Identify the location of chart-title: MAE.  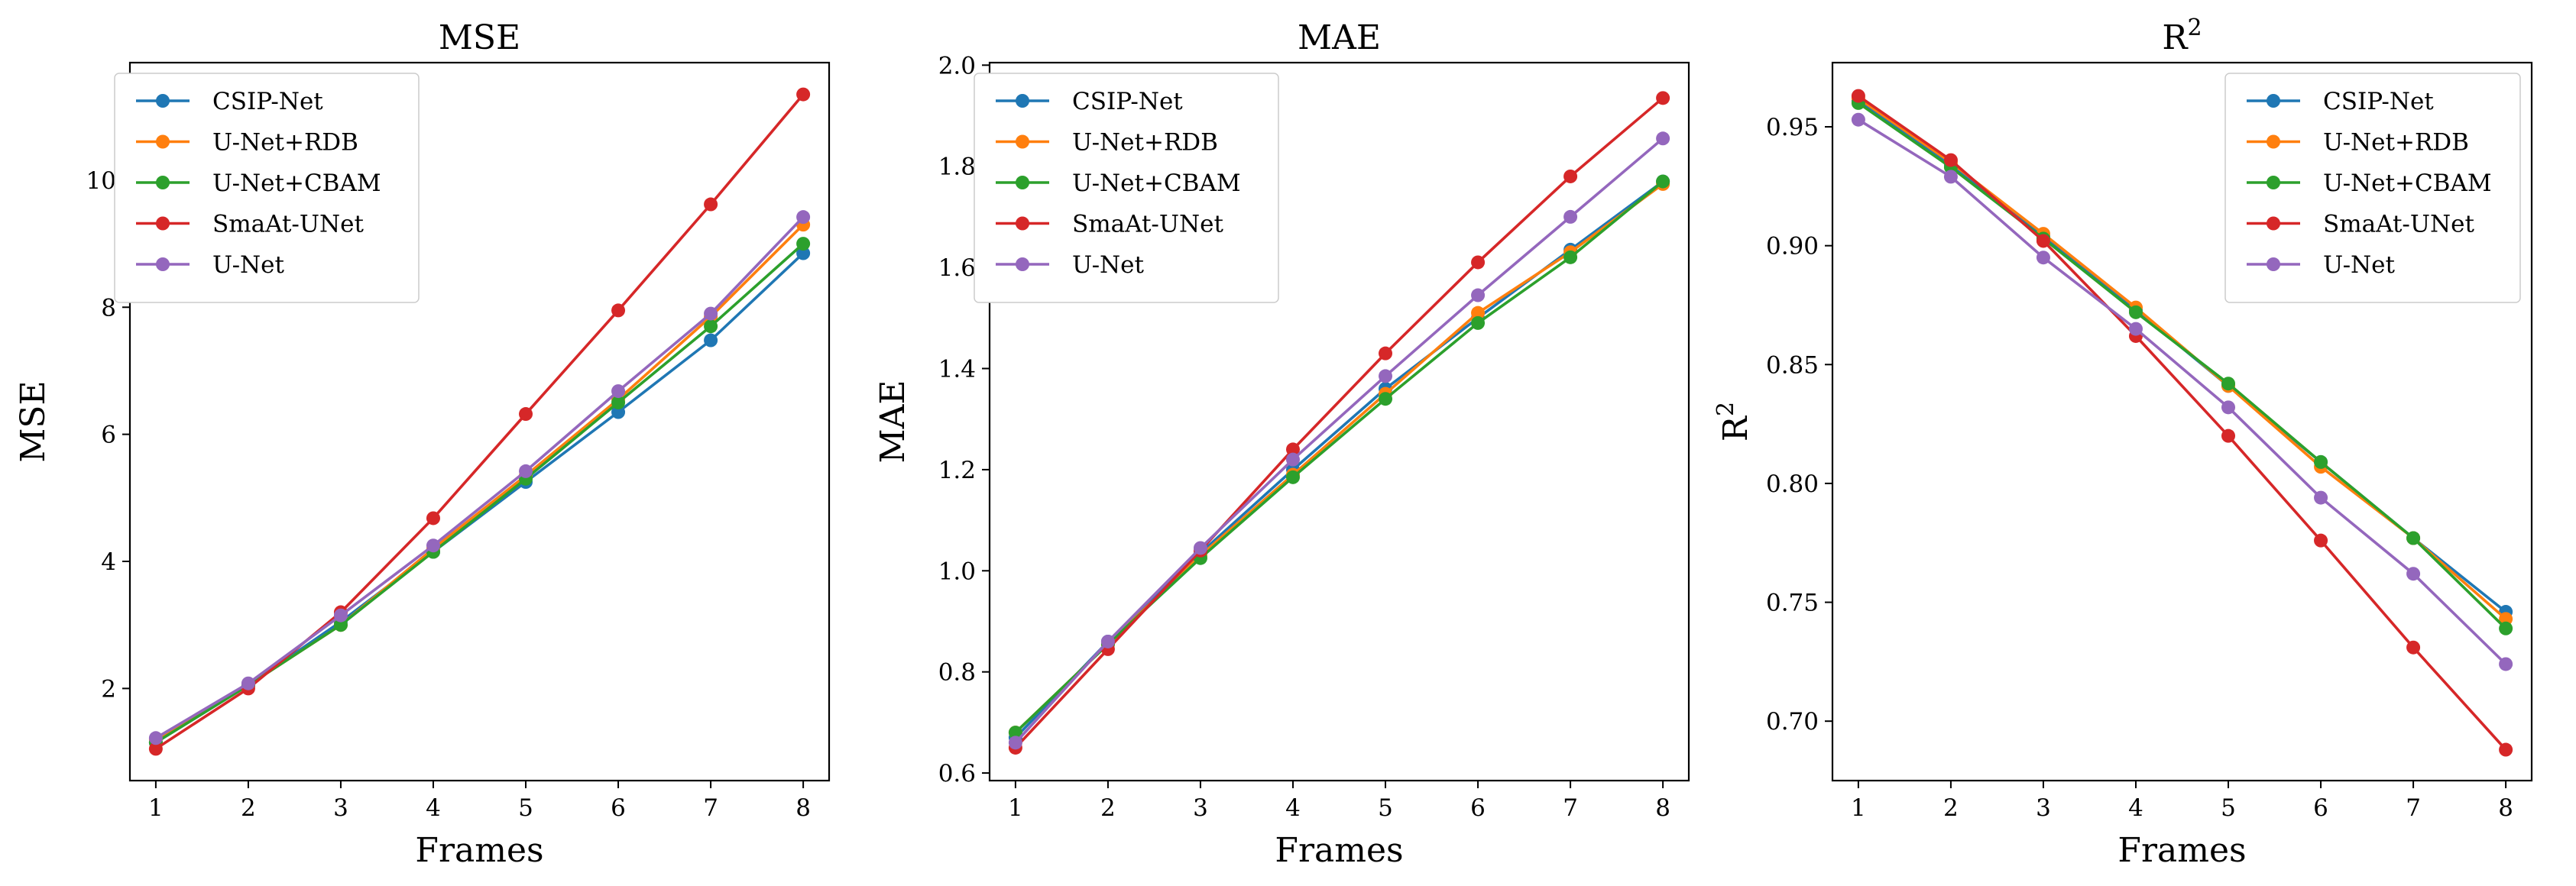
(1339, 37).